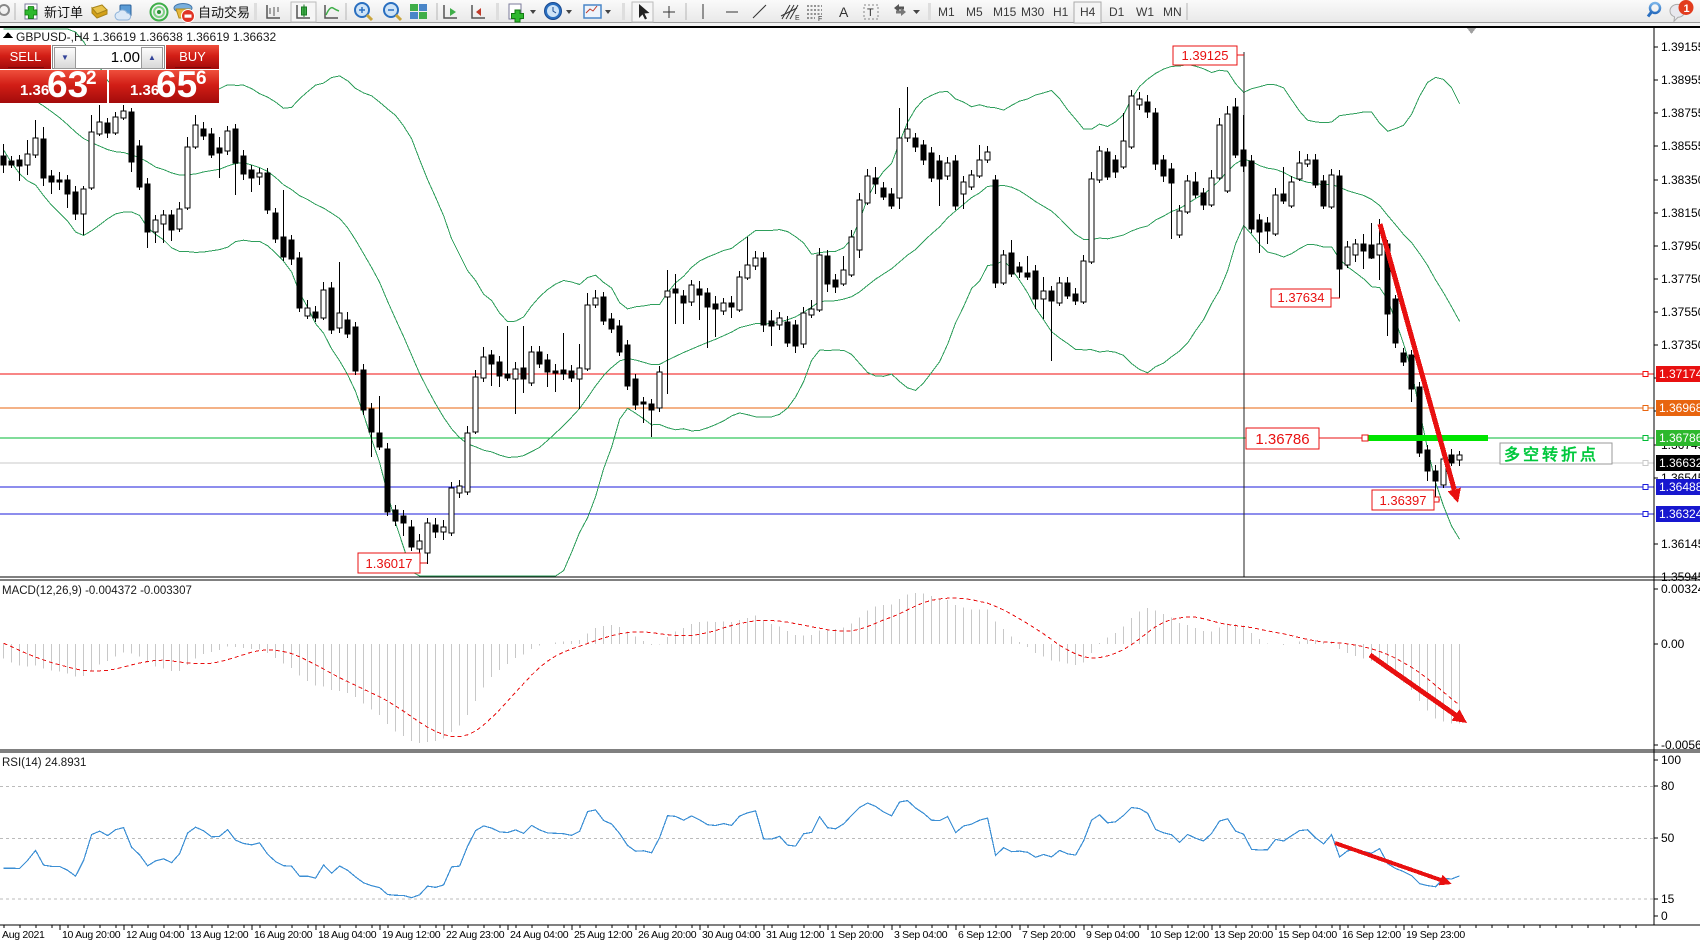 The image size is (1700, 951). I want to click on svg-text: 10 Sep 12:00, so click(1179, 935).